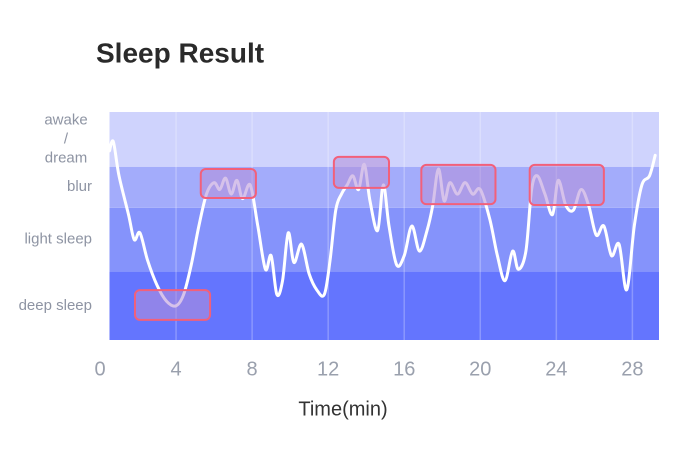  I want to click on x-axis-label: Time(min), so click(342, 409).